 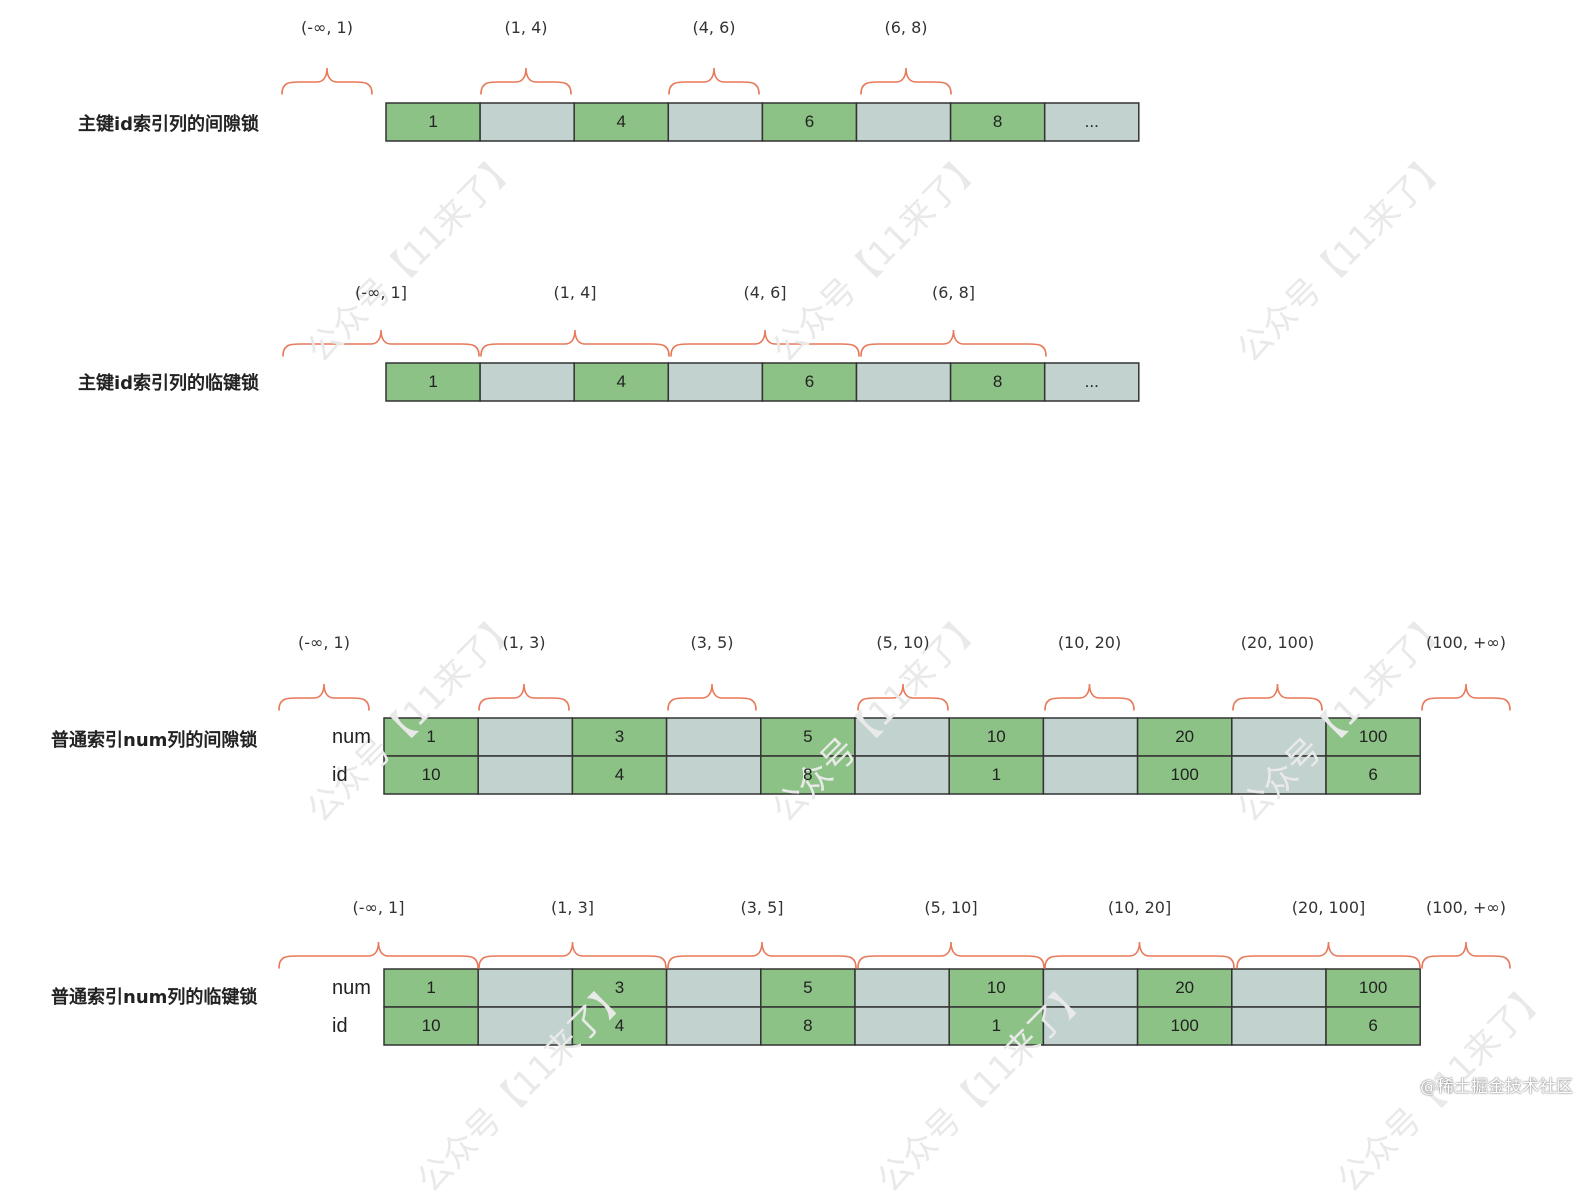 I want to click on section-title: 主键id索引列的间隙锁, so click(x=169, y=124).